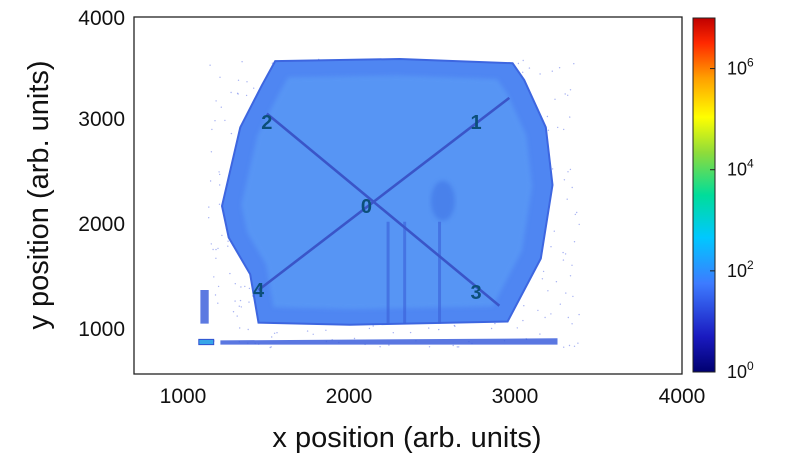 This screenshot has width=789, height=456. I want to click on colorbar-ticks: 10⁰ 10² 10⁴ 10⁶, so click(732, 219).